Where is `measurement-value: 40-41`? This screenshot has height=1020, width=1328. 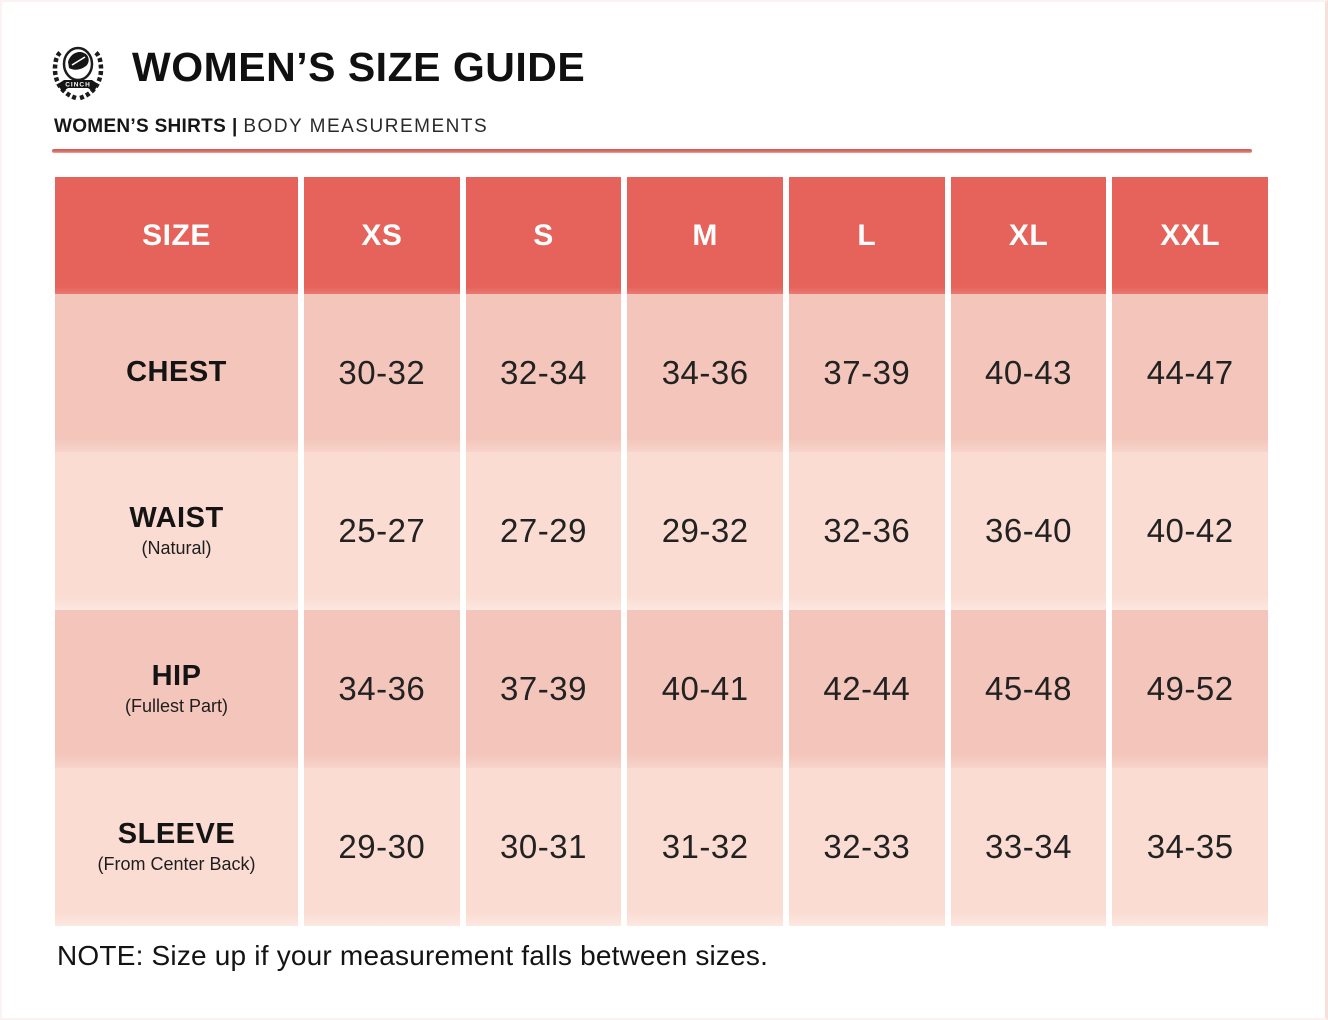
measurement-value: 40-41 is located at coordinates (705, 688).